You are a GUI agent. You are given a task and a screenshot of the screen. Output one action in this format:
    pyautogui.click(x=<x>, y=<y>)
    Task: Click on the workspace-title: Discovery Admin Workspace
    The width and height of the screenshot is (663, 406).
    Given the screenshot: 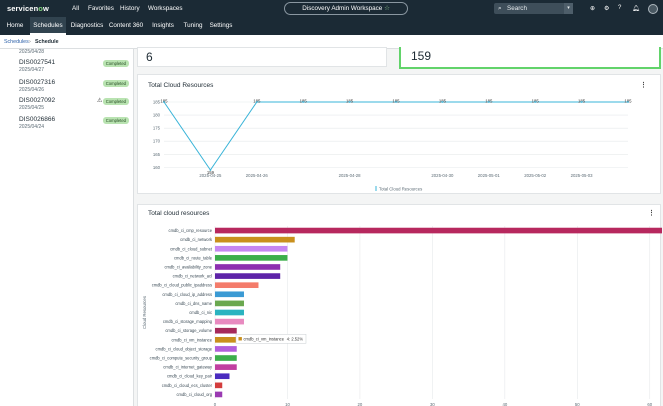 What is the action you would take?
    pyautogui.click(x=342, y=8)
    